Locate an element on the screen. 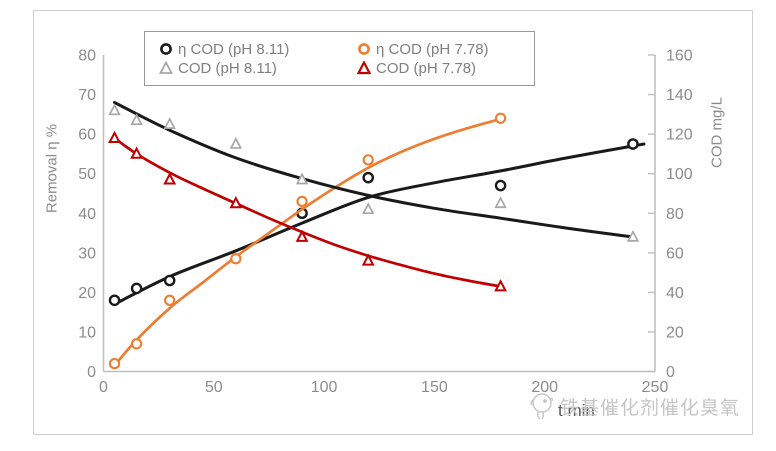 This screenshot has height=451, width=776. left-tick-label: 80 is located at coordinates (87, 56).